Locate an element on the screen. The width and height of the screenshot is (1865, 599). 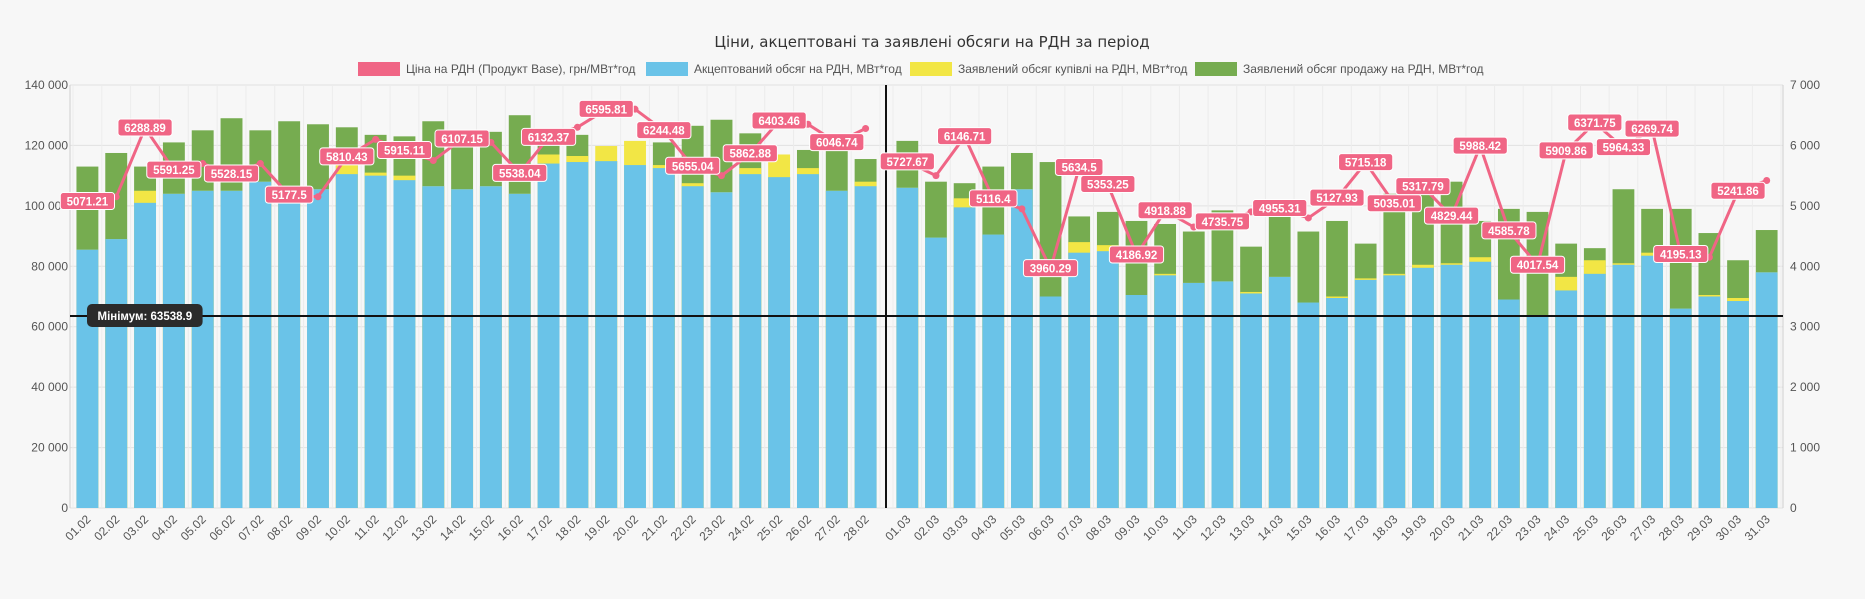
price-label: 4195.13 is located at coordinates (1681, 255).